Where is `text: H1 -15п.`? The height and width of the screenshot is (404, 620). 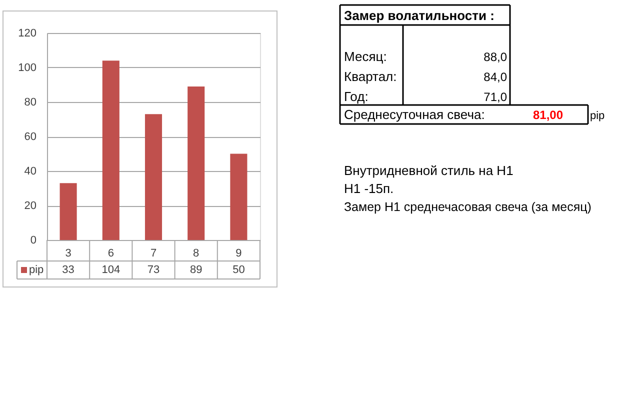
text: H1 -15п. is located at coordinates (369, 188).